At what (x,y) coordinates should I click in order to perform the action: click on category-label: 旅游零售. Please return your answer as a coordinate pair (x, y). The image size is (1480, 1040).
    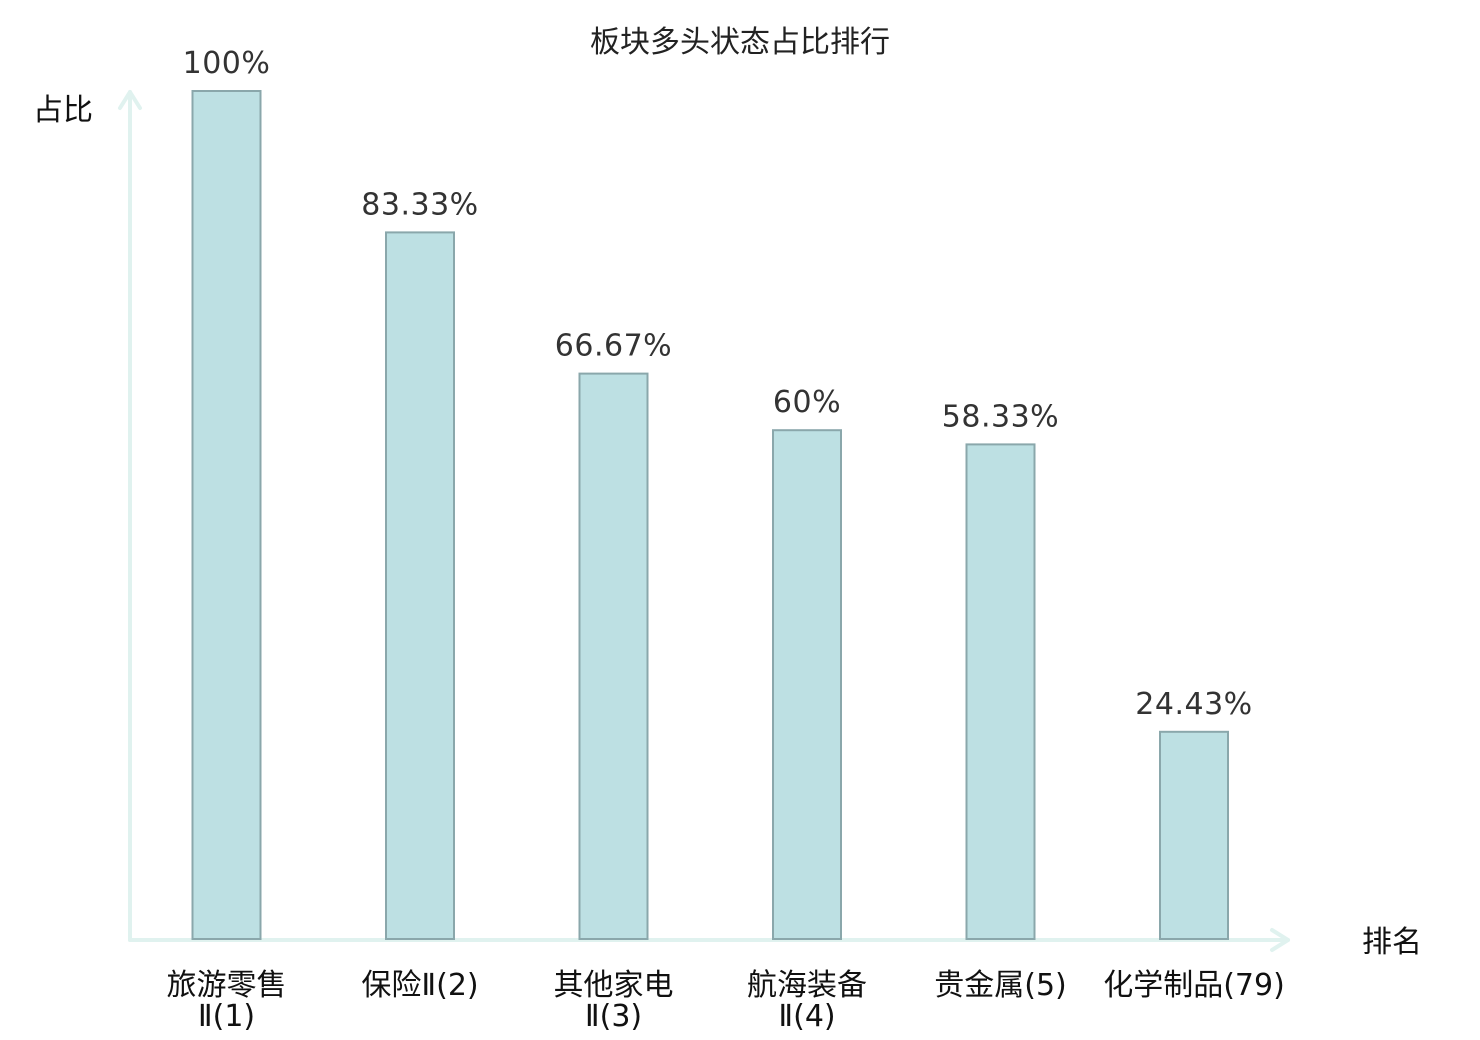
    Looking at the image, I should click on (227, 985).